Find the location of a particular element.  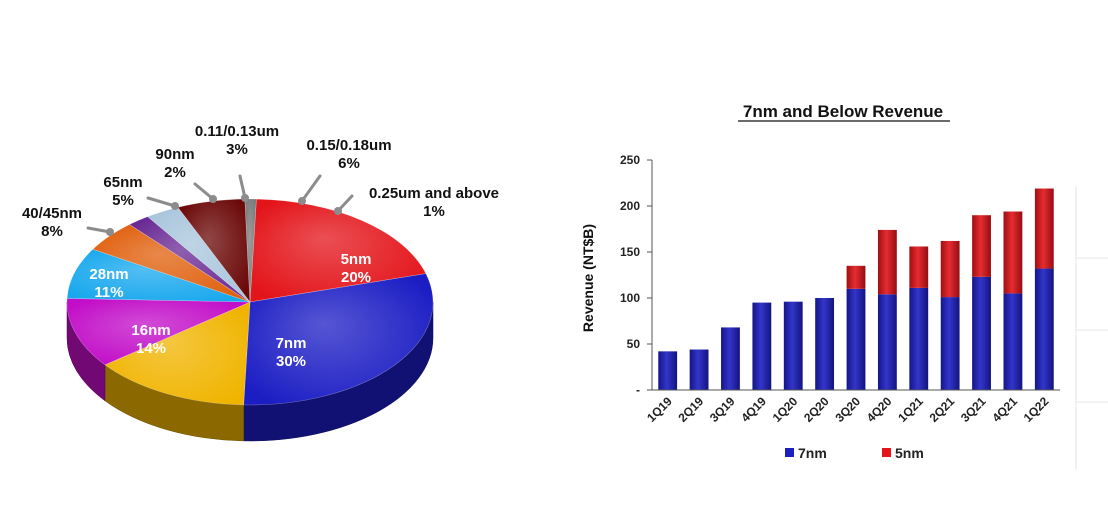

bar-7nm-3q20 is located at coordinates (856, 339).